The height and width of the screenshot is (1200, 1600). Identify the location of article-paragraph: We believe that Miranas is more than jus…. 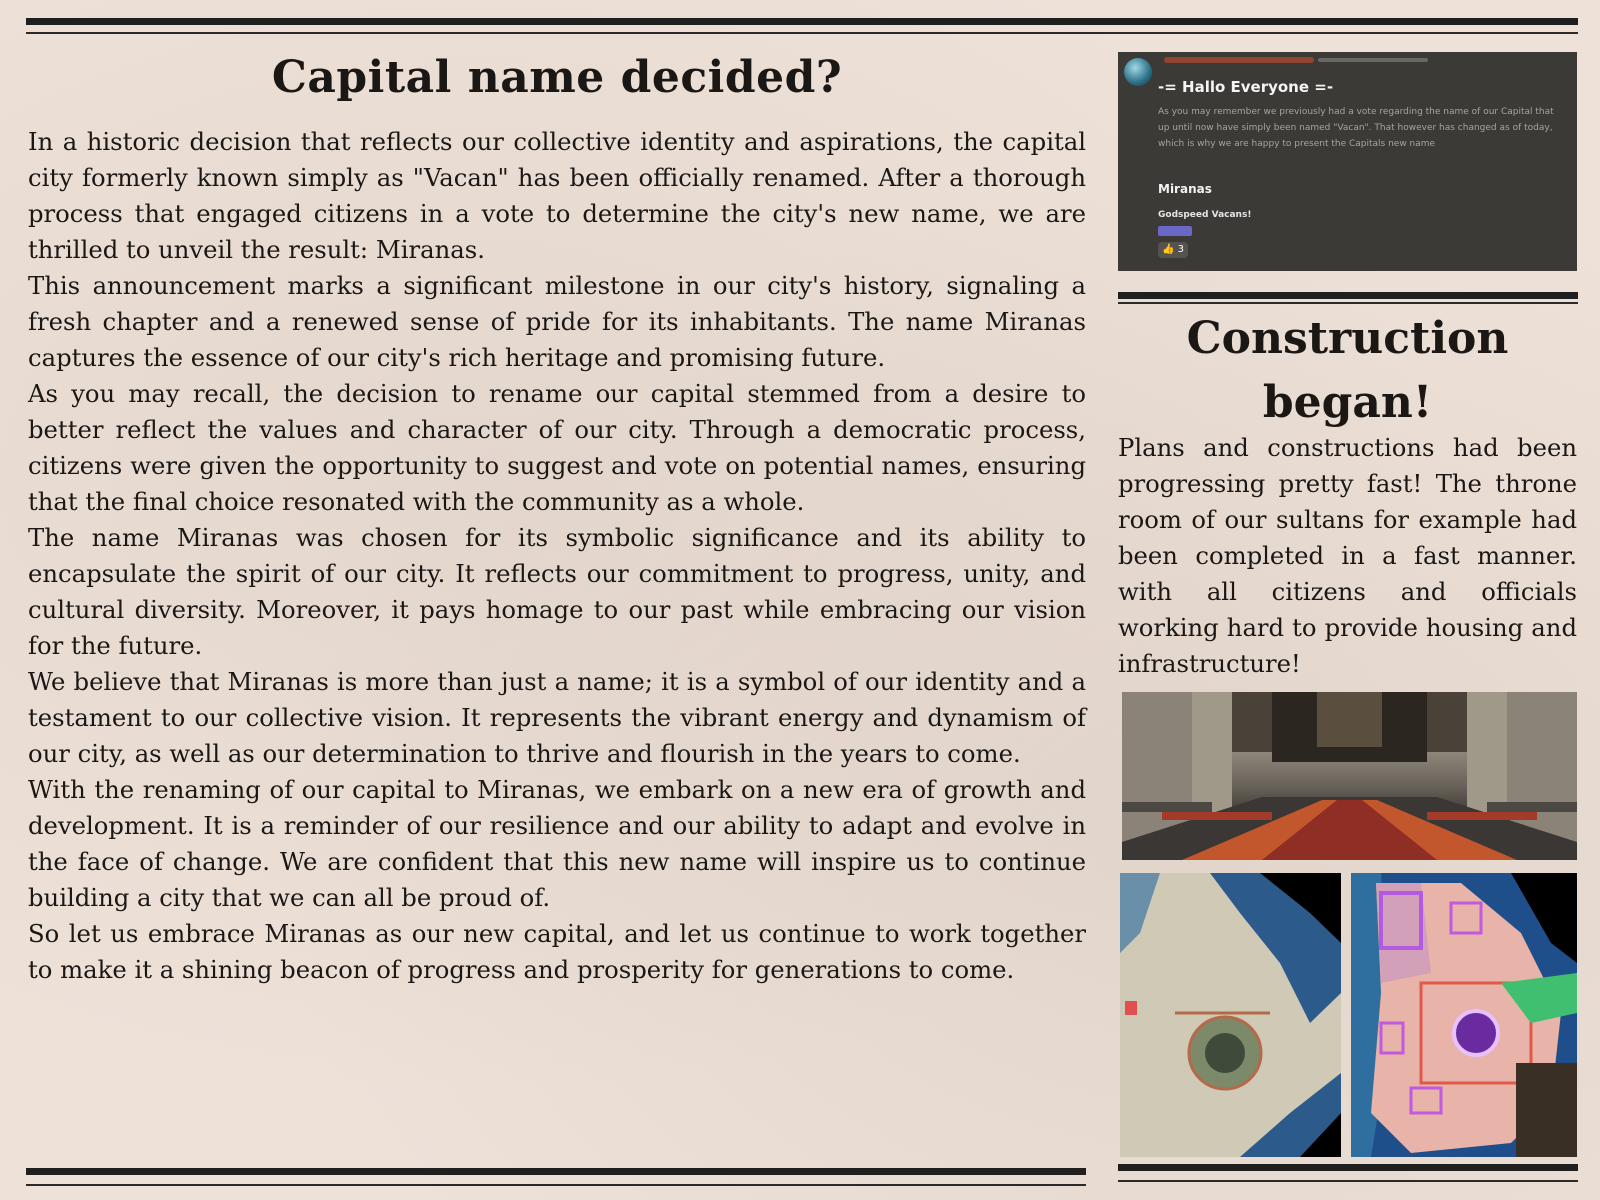
(557, 717).